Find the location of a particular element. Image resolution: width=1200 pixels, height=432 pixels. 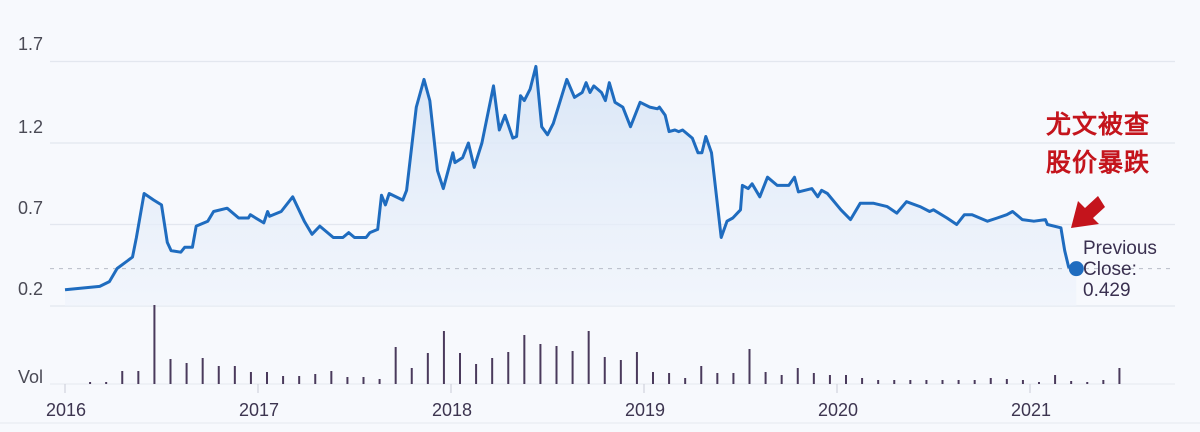

annotation-line-1: 尤文被查 is located at coordinates (1098, 124).